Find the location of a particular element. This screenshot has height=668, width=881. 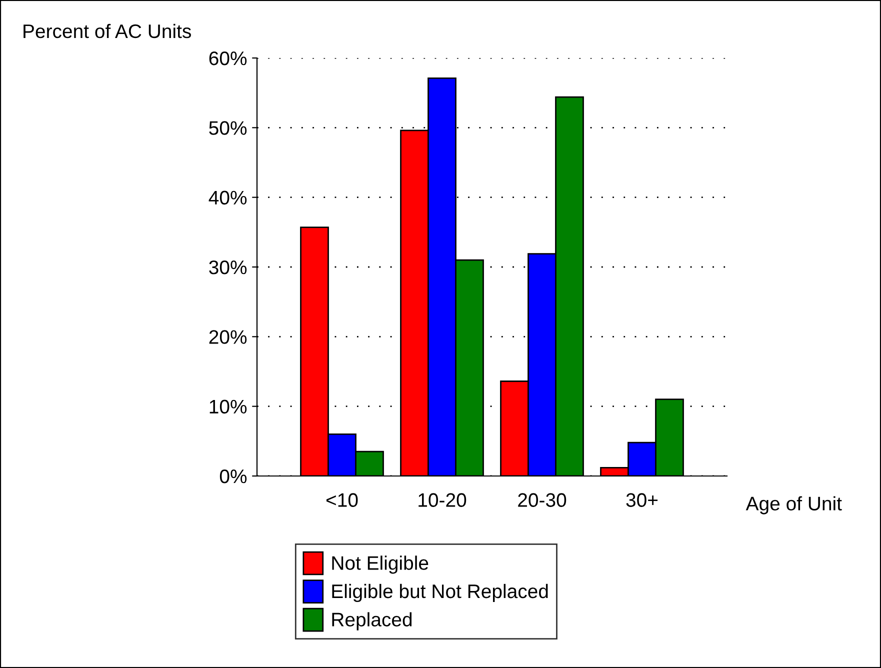

x-tick-label: 20-30 is located at coordinates (542, 500).